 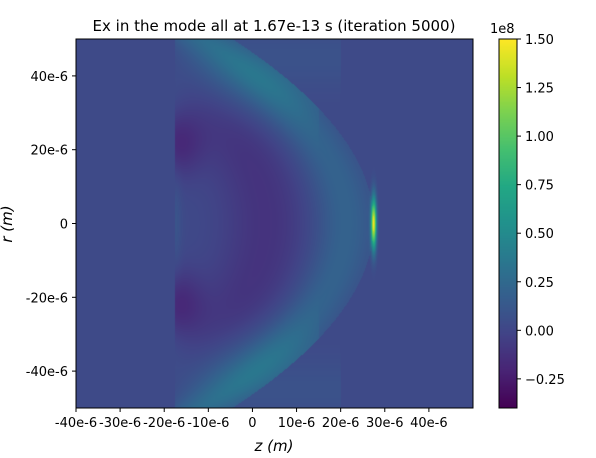 I want to click on y-tick-label: 40e-6, so click(x=49, y=77).